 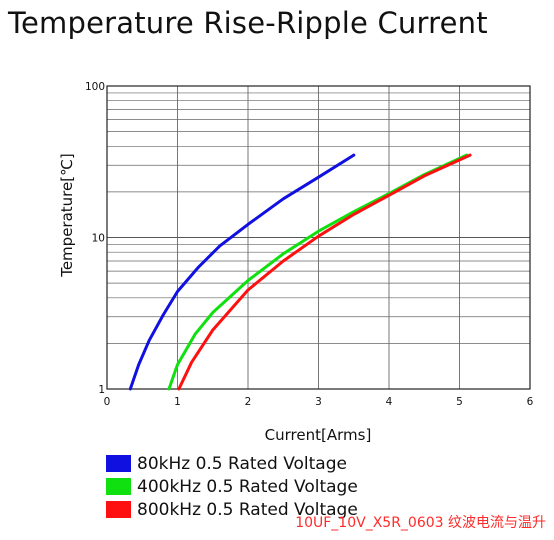 What do you see at coordinates (118, 486) in the screenshot?
I see `legend-swatch-400khz` at bounding box center [118, 486].